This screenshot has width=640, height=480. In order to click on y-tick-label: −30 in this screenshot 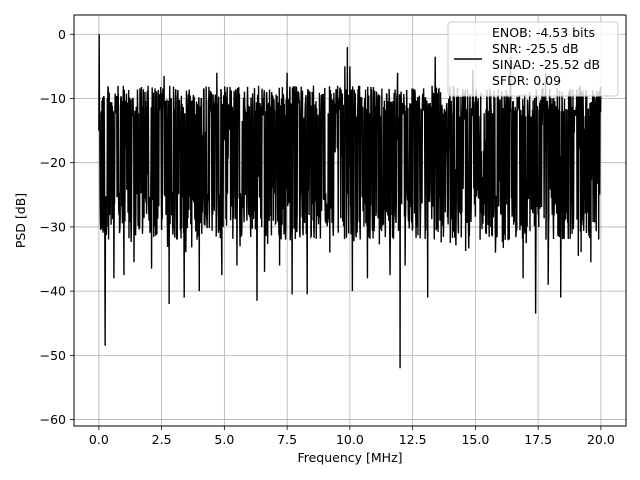, I will do `click(53, 226)`.